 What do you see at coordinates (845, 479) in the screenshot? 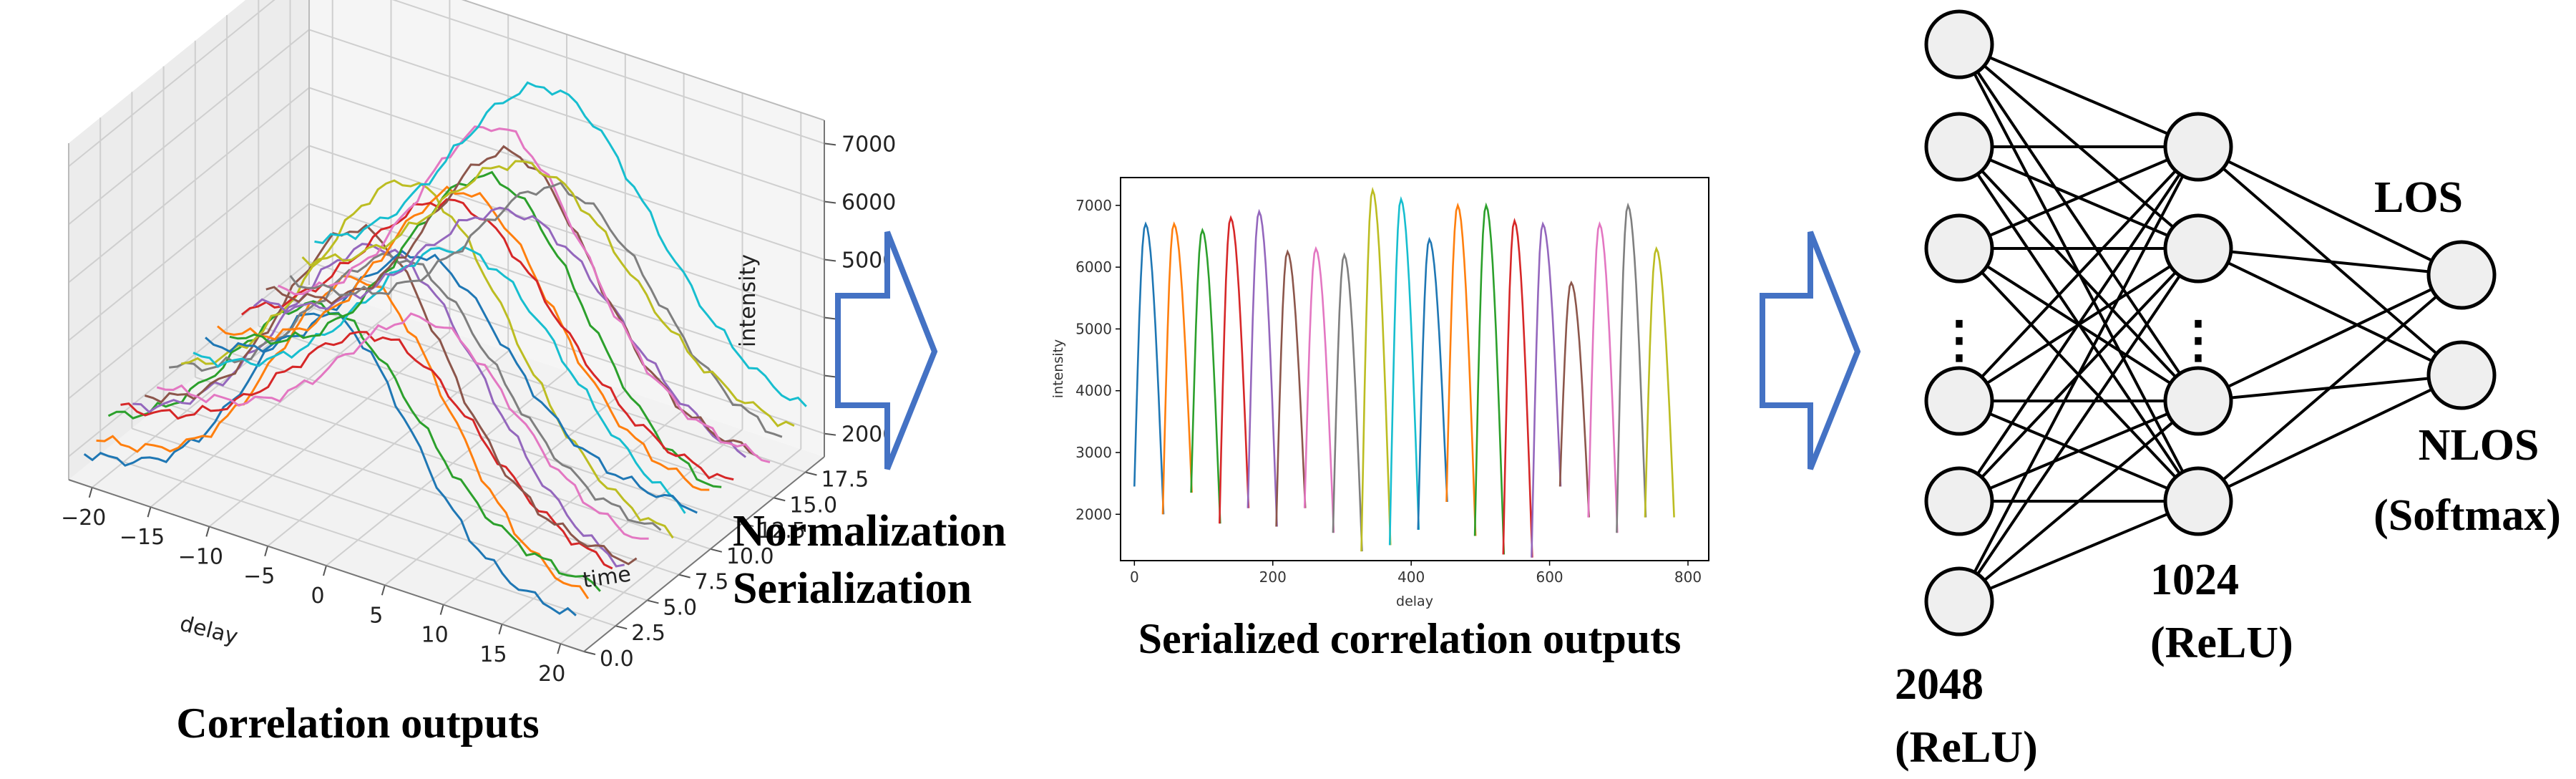
I see `y-tick-label: 17.5` at bounding box center [845, 479].